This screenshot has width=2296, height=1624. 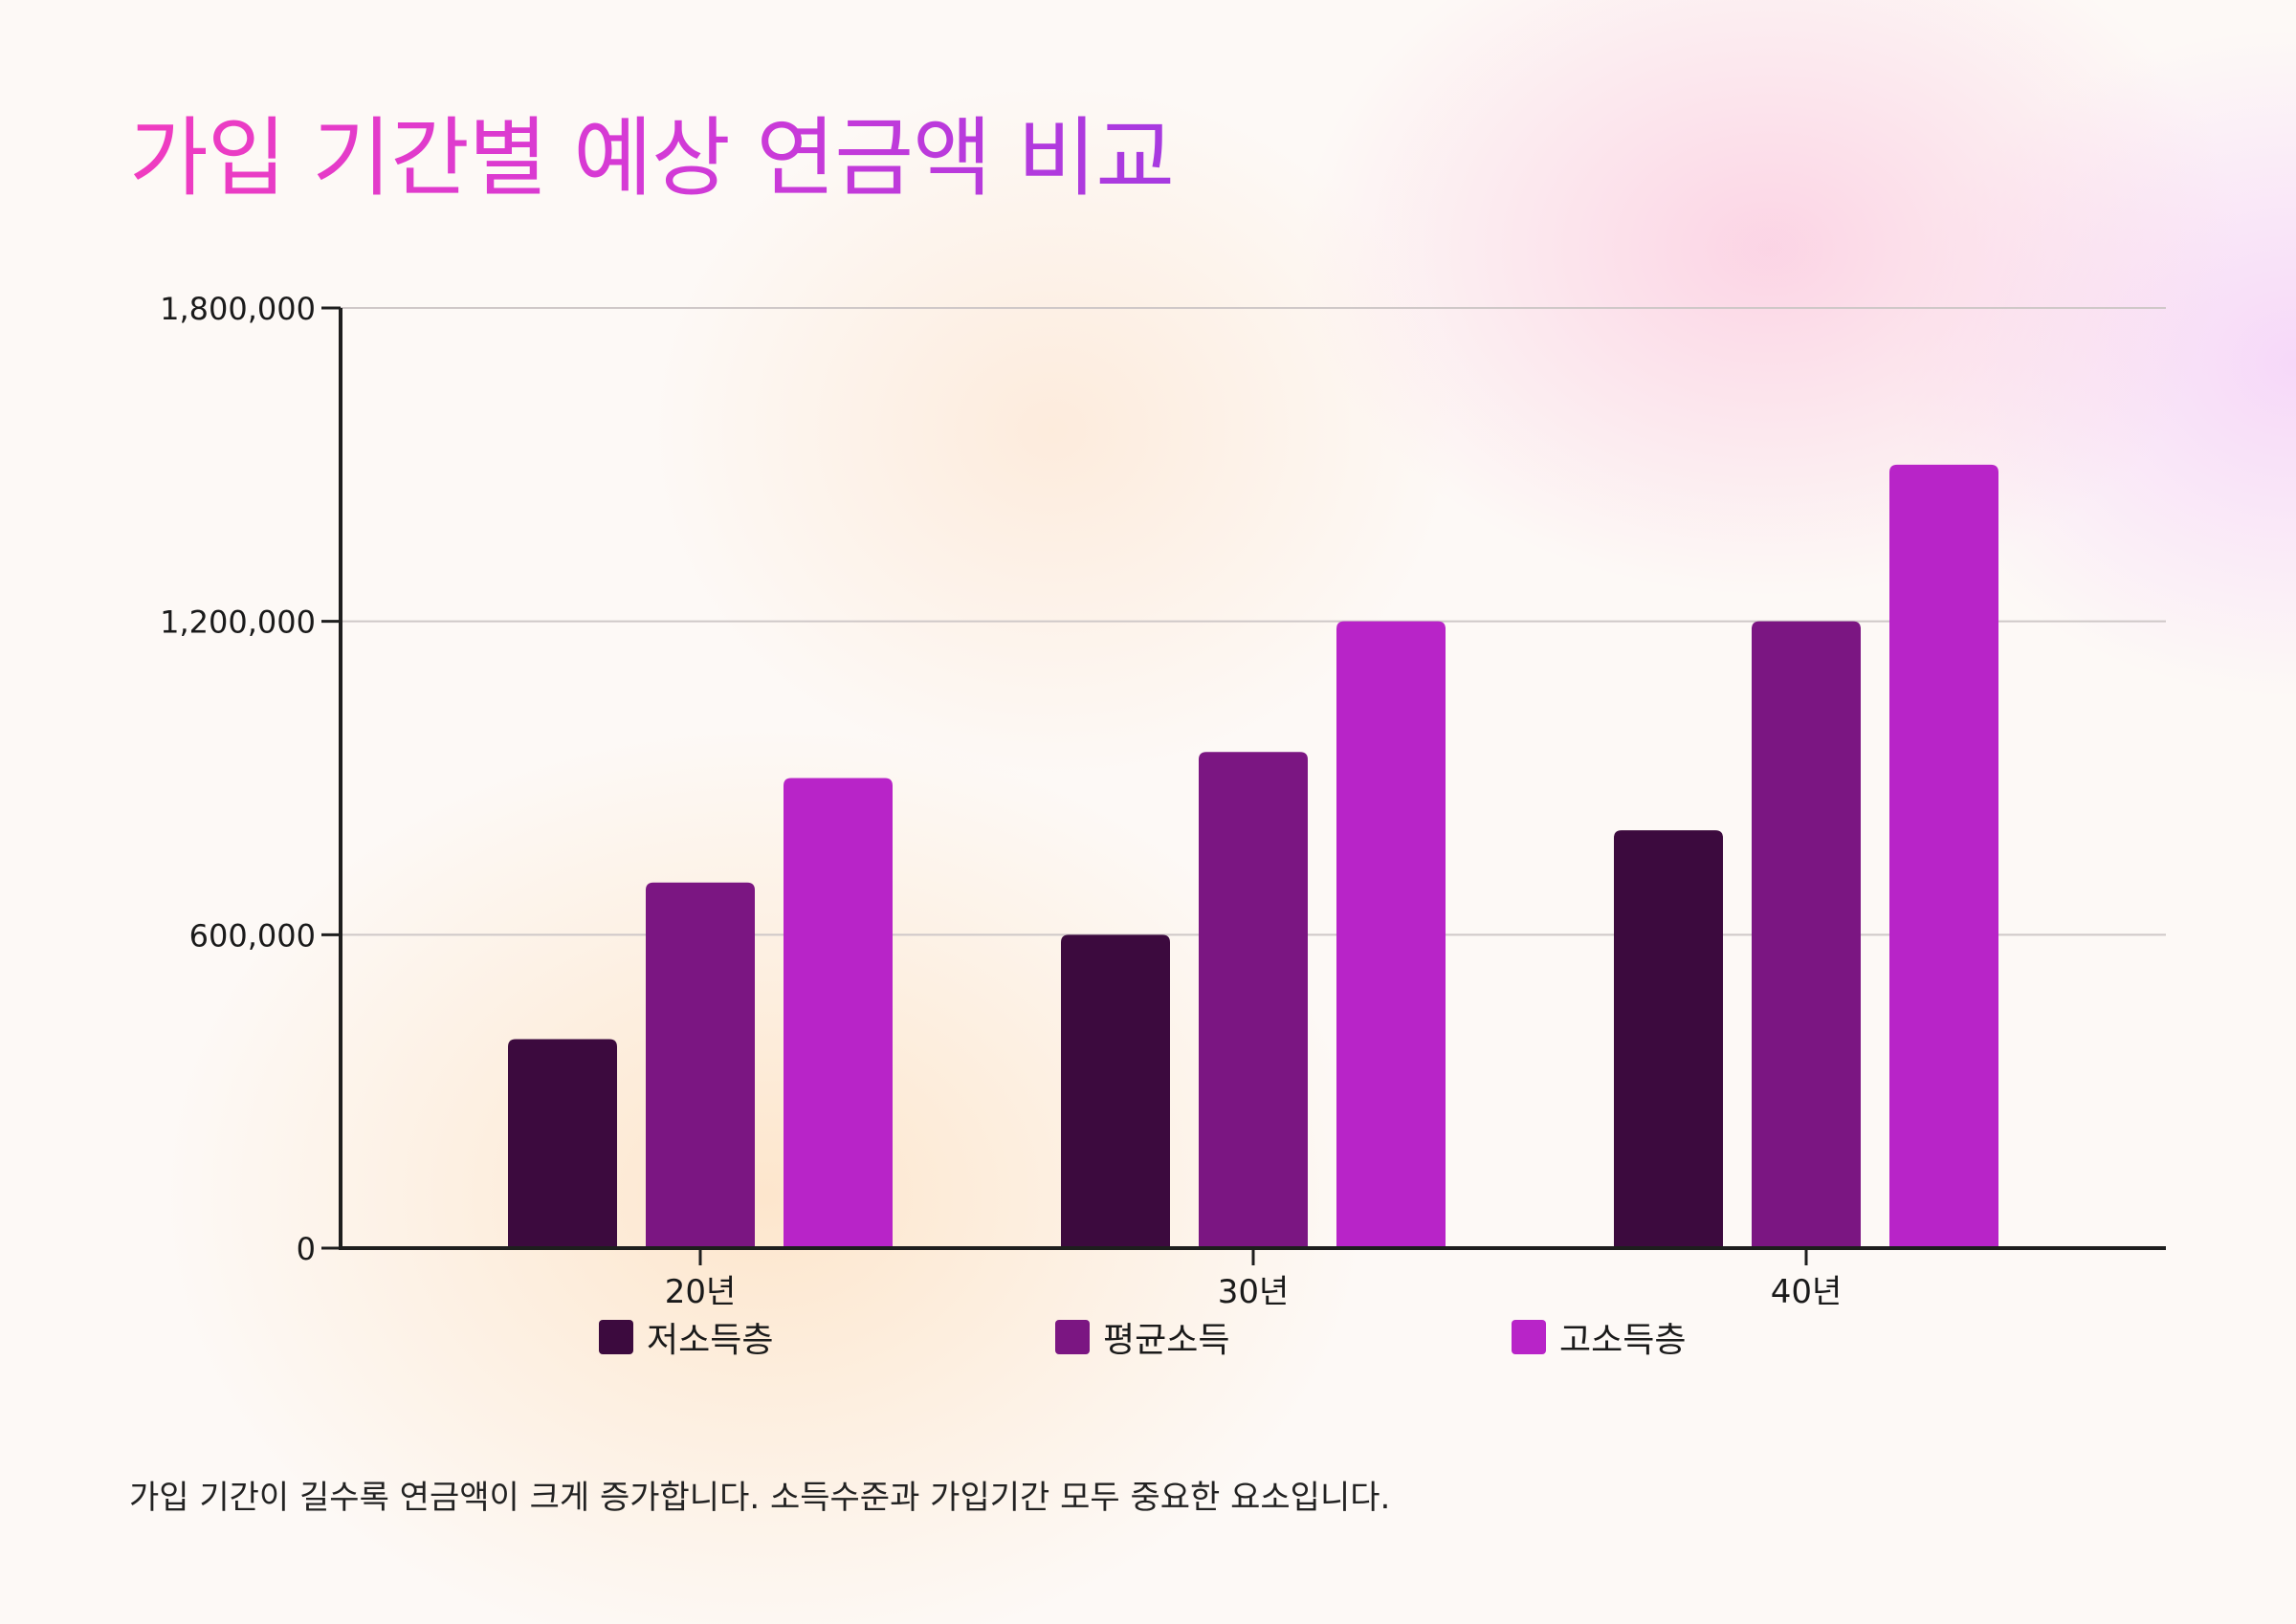 What do you see at coordinates (1166, 1340) in the screenshot?
I see `legend-label: 평균소득` at bounding box center [1166, 1340].